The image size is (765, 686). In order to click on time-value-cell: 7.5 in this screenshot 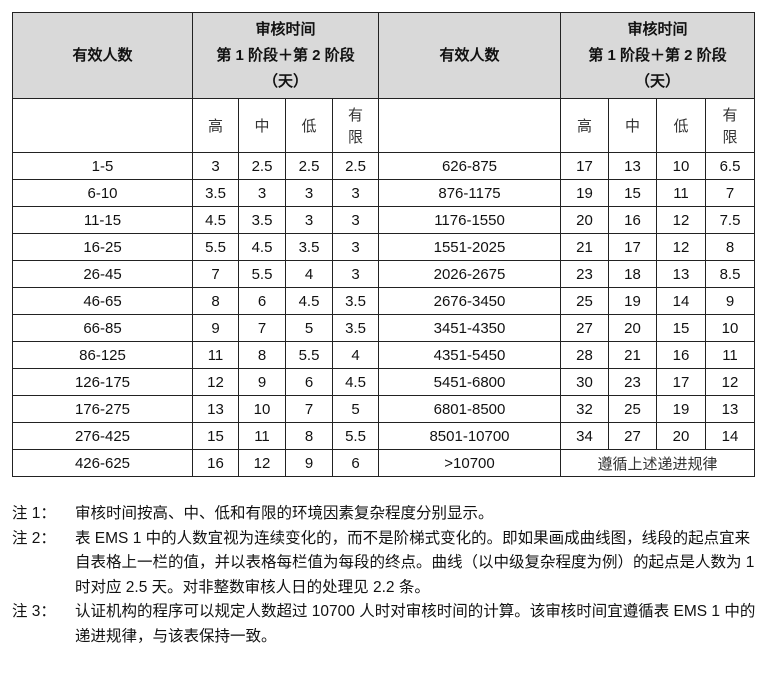, I will do `click(730, 220)`.